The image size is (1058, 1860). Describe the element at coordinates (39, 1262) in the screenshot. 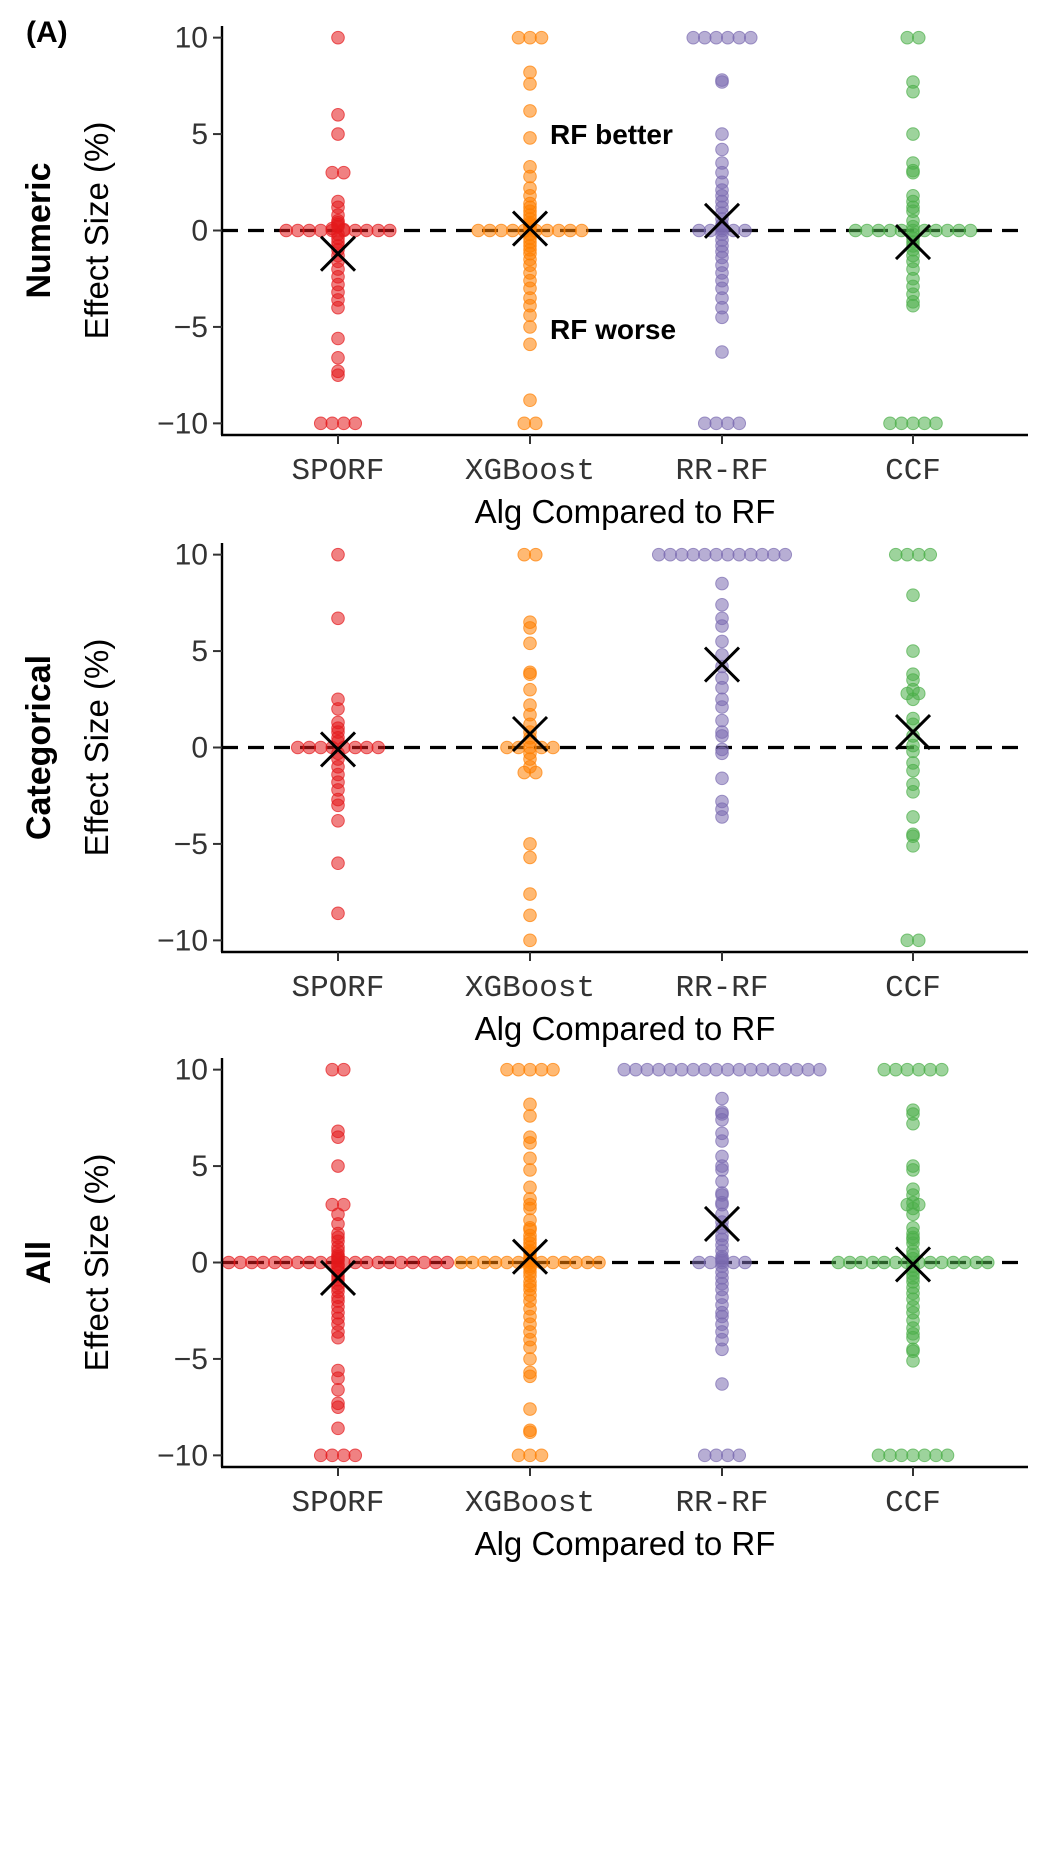

I see `row-label: All` at that location.